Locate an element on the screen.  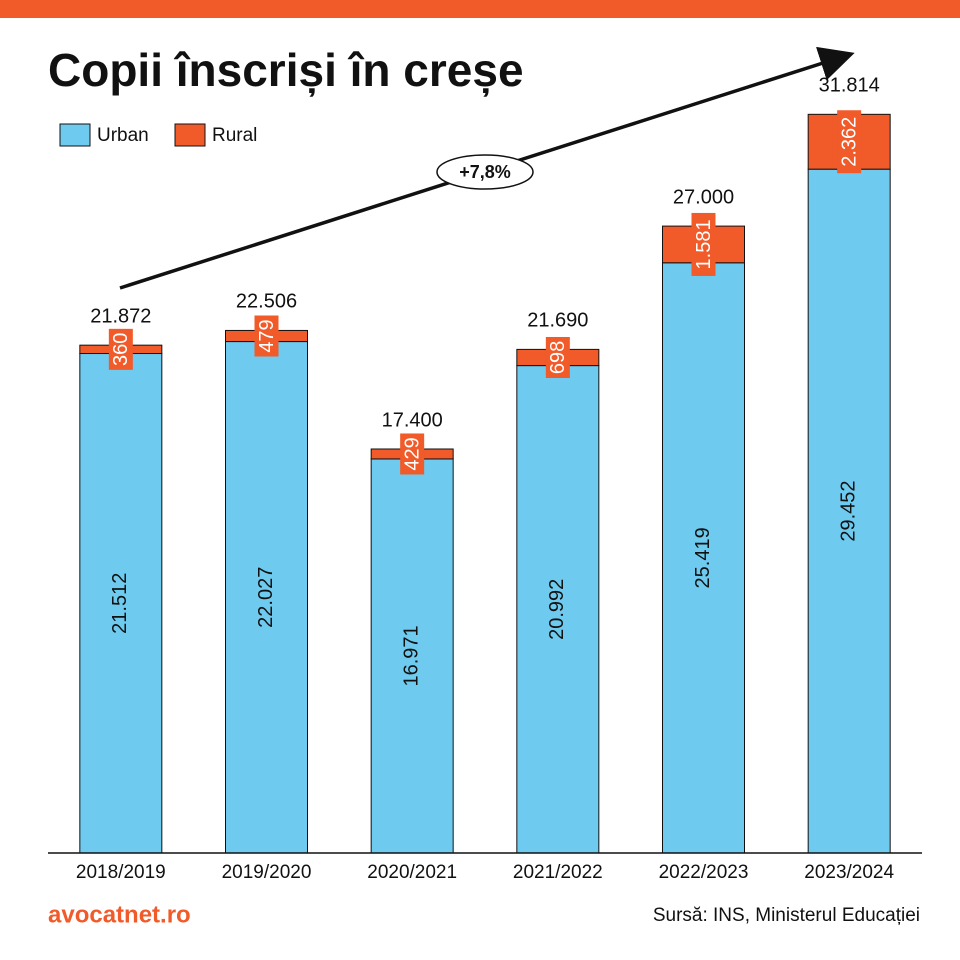
rural-value-label: 429 is located at coordinates (412, 453).